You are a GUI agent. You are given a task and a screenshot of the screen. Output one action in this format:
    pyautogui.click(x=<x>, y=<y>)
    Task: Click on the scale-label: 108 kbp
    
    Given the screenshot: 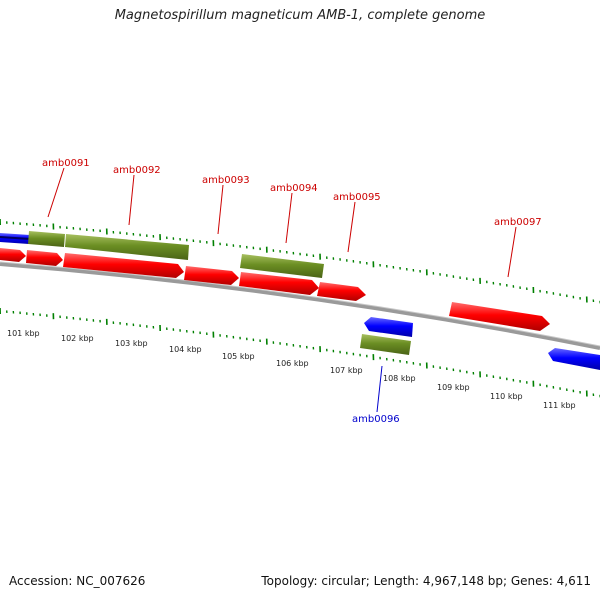 What is the action you would take?
    pyautogui.click(x=399, y=378)
    